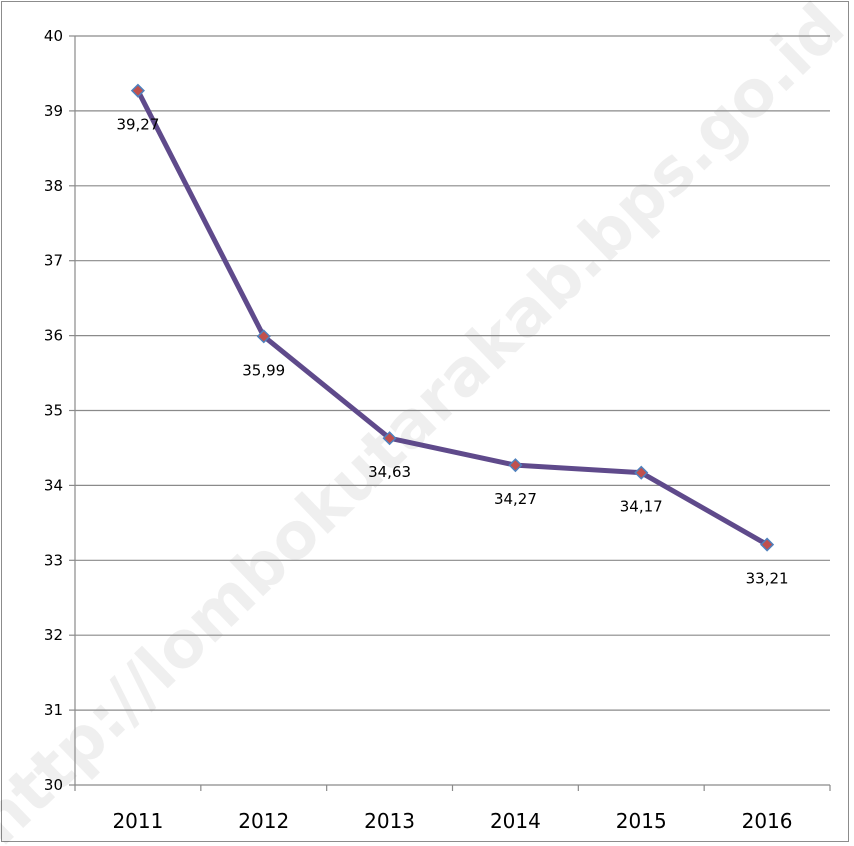 Image resolution: width=854 pixels, height=846 pixels. What do you see at coordinates (263, 336) in the screenshot?
I see `data-point-2012` at bounding box center [263, 336].